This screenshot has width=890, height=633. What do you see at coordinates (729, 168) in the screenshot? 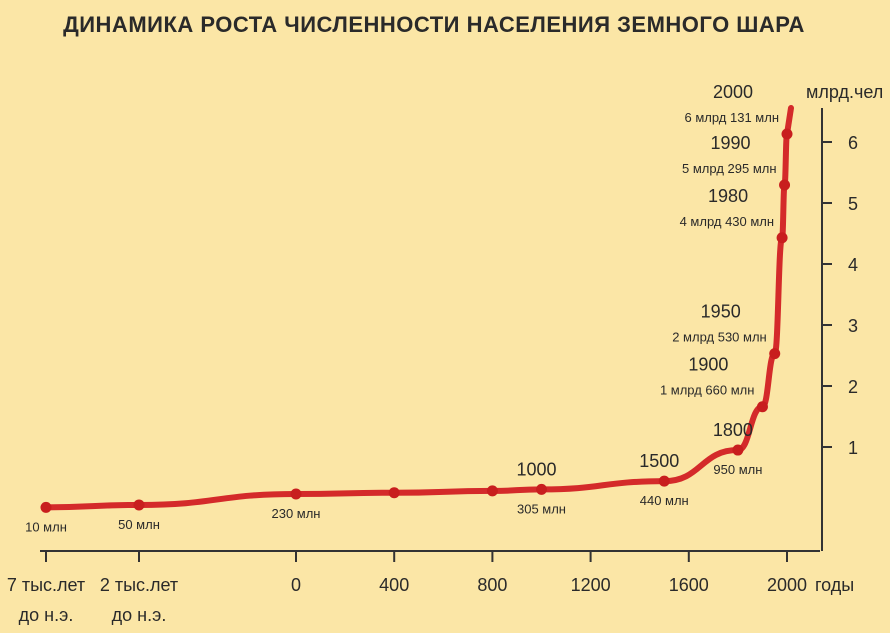
I see `point-pop-label: 5 млрд 295 млн` at bounding box center [729, 168].